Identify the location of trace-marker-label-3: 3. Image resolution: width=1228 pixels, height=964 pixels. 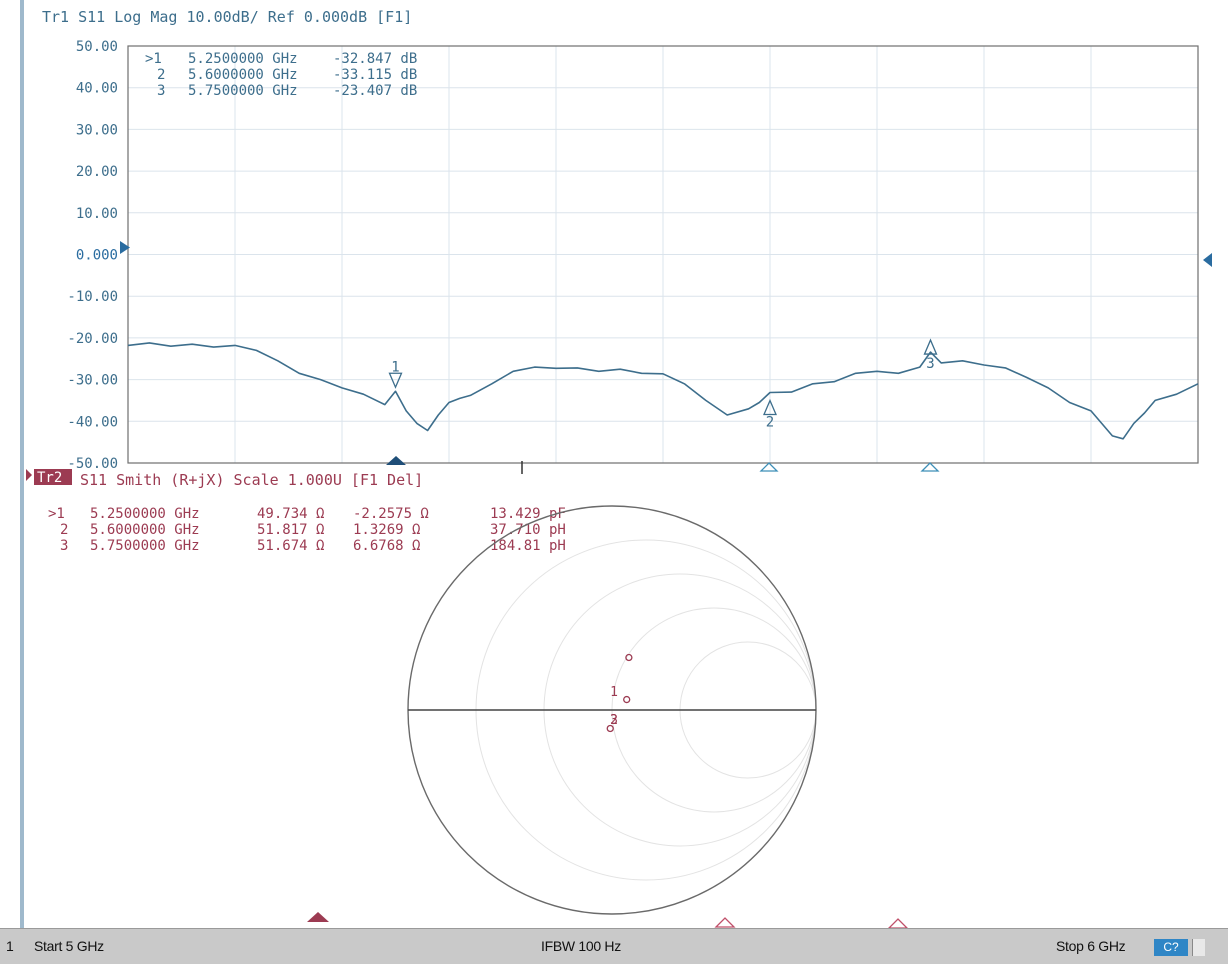
(930, 364).